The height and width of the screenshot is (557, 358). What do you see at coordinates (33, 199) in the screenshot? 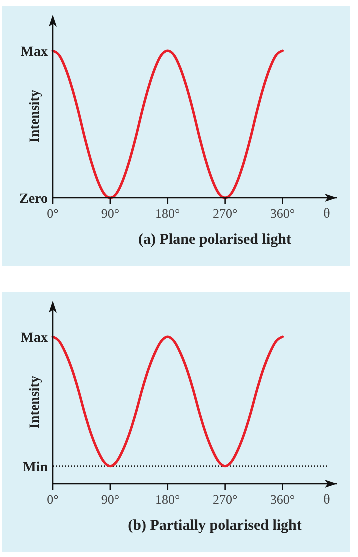
I see `text: Zero` at bounding box center [33, 199].